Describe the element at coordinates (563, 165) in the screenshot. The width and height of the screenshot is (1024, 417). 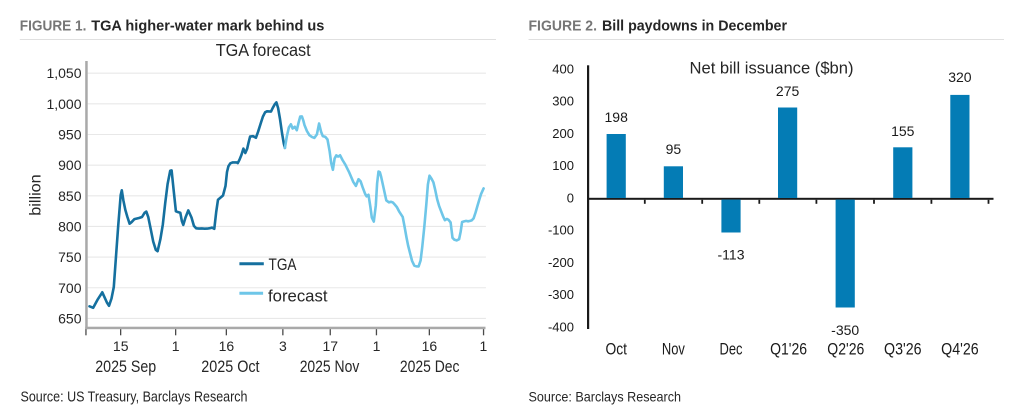
I see `svg-text: 100` at that location.